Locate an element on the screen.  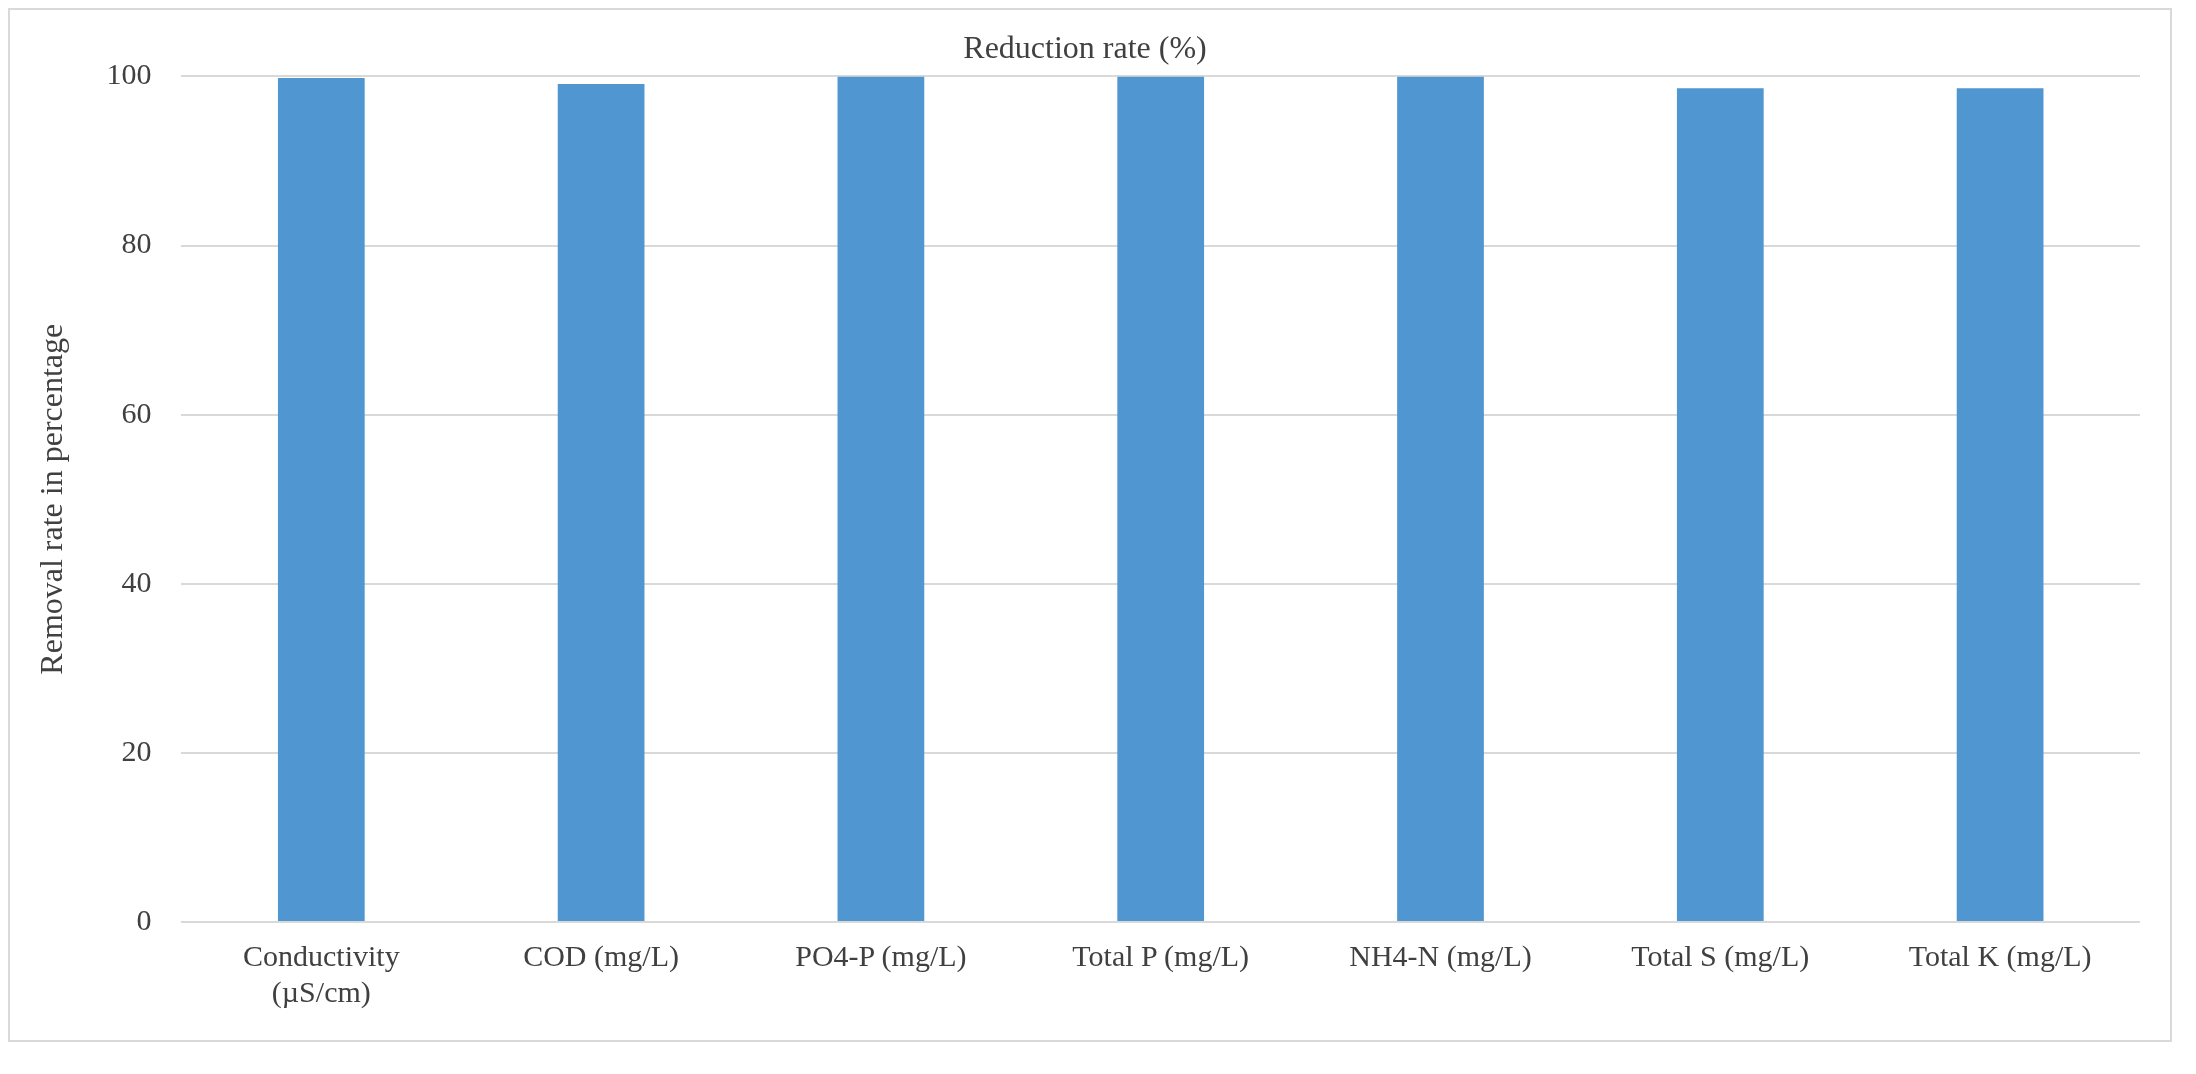
x-tick-label: Total S (mg/L) is located at coordinates (1720, 955).